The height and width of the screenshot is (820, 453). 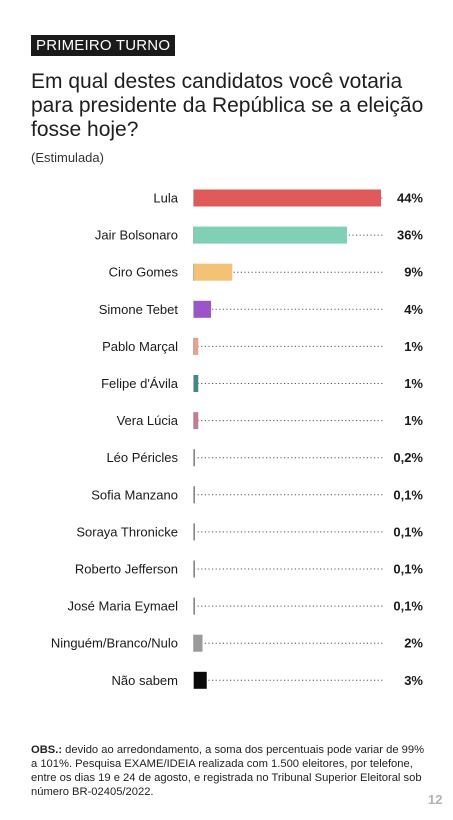 What do you see at coordinates (67, 157) in the screenshot?
I see `chart-subtitle: (Estimulada)` at bounding box center [67, 157].